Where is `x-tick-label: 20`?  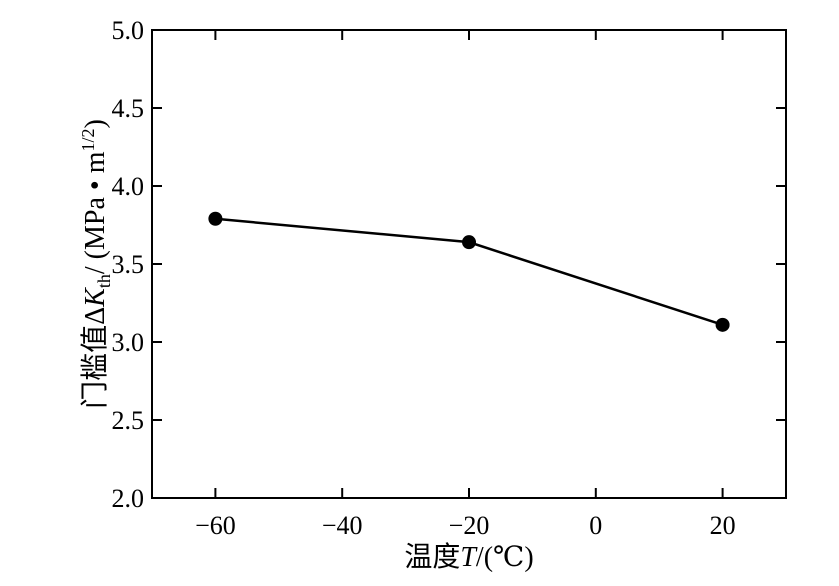 x-tick-label: 20 is located at coordinates (723, 525).